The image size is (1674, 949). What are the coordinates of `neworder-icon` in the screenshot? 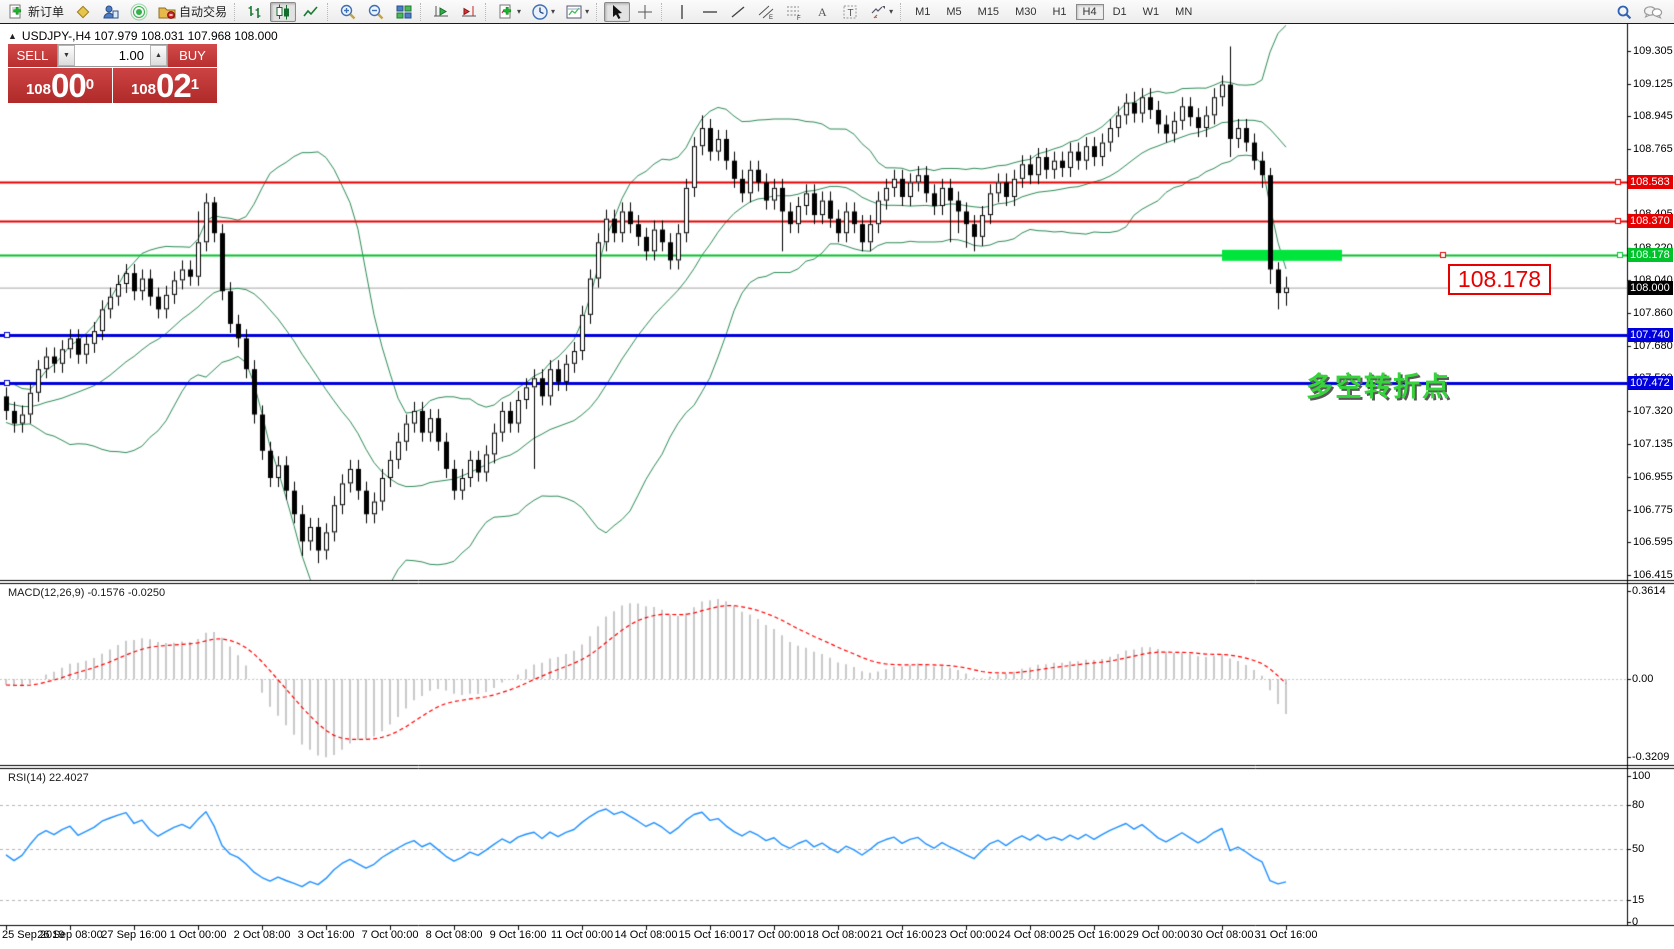 It's located at (16, 12).